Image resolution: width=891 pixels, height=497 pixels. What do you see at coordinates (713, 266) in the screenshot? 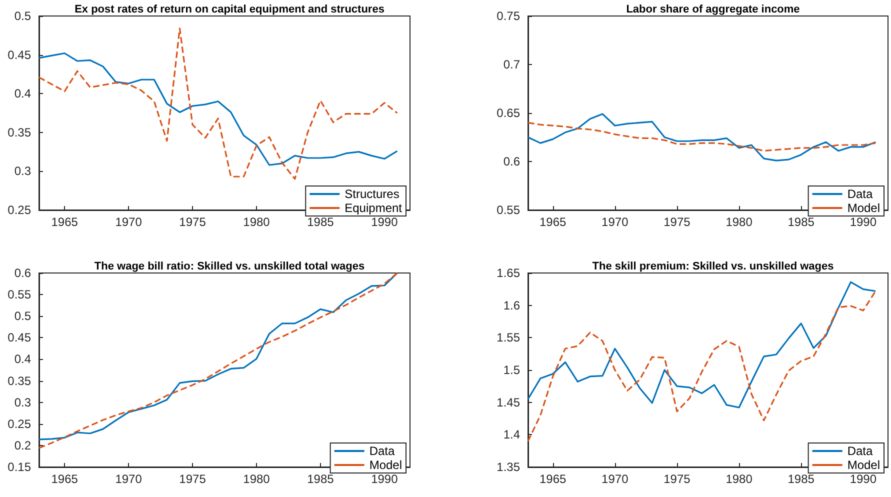
I see `chart-title: The skill premium: Skilled vs. unskilled wages` at bounding box center [713, 266].